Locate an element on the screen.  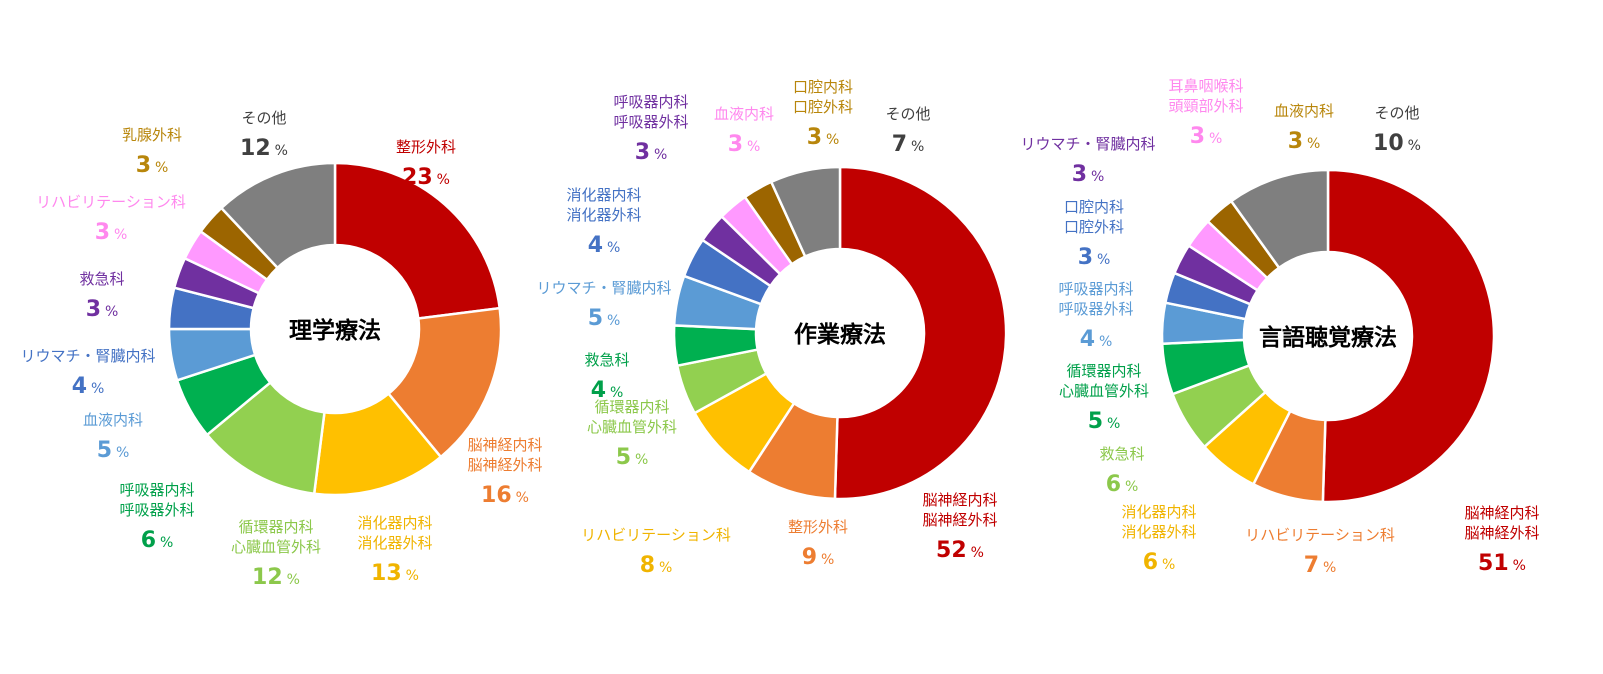
chart-title: 理学療法 is located at coordinates (335, 330).